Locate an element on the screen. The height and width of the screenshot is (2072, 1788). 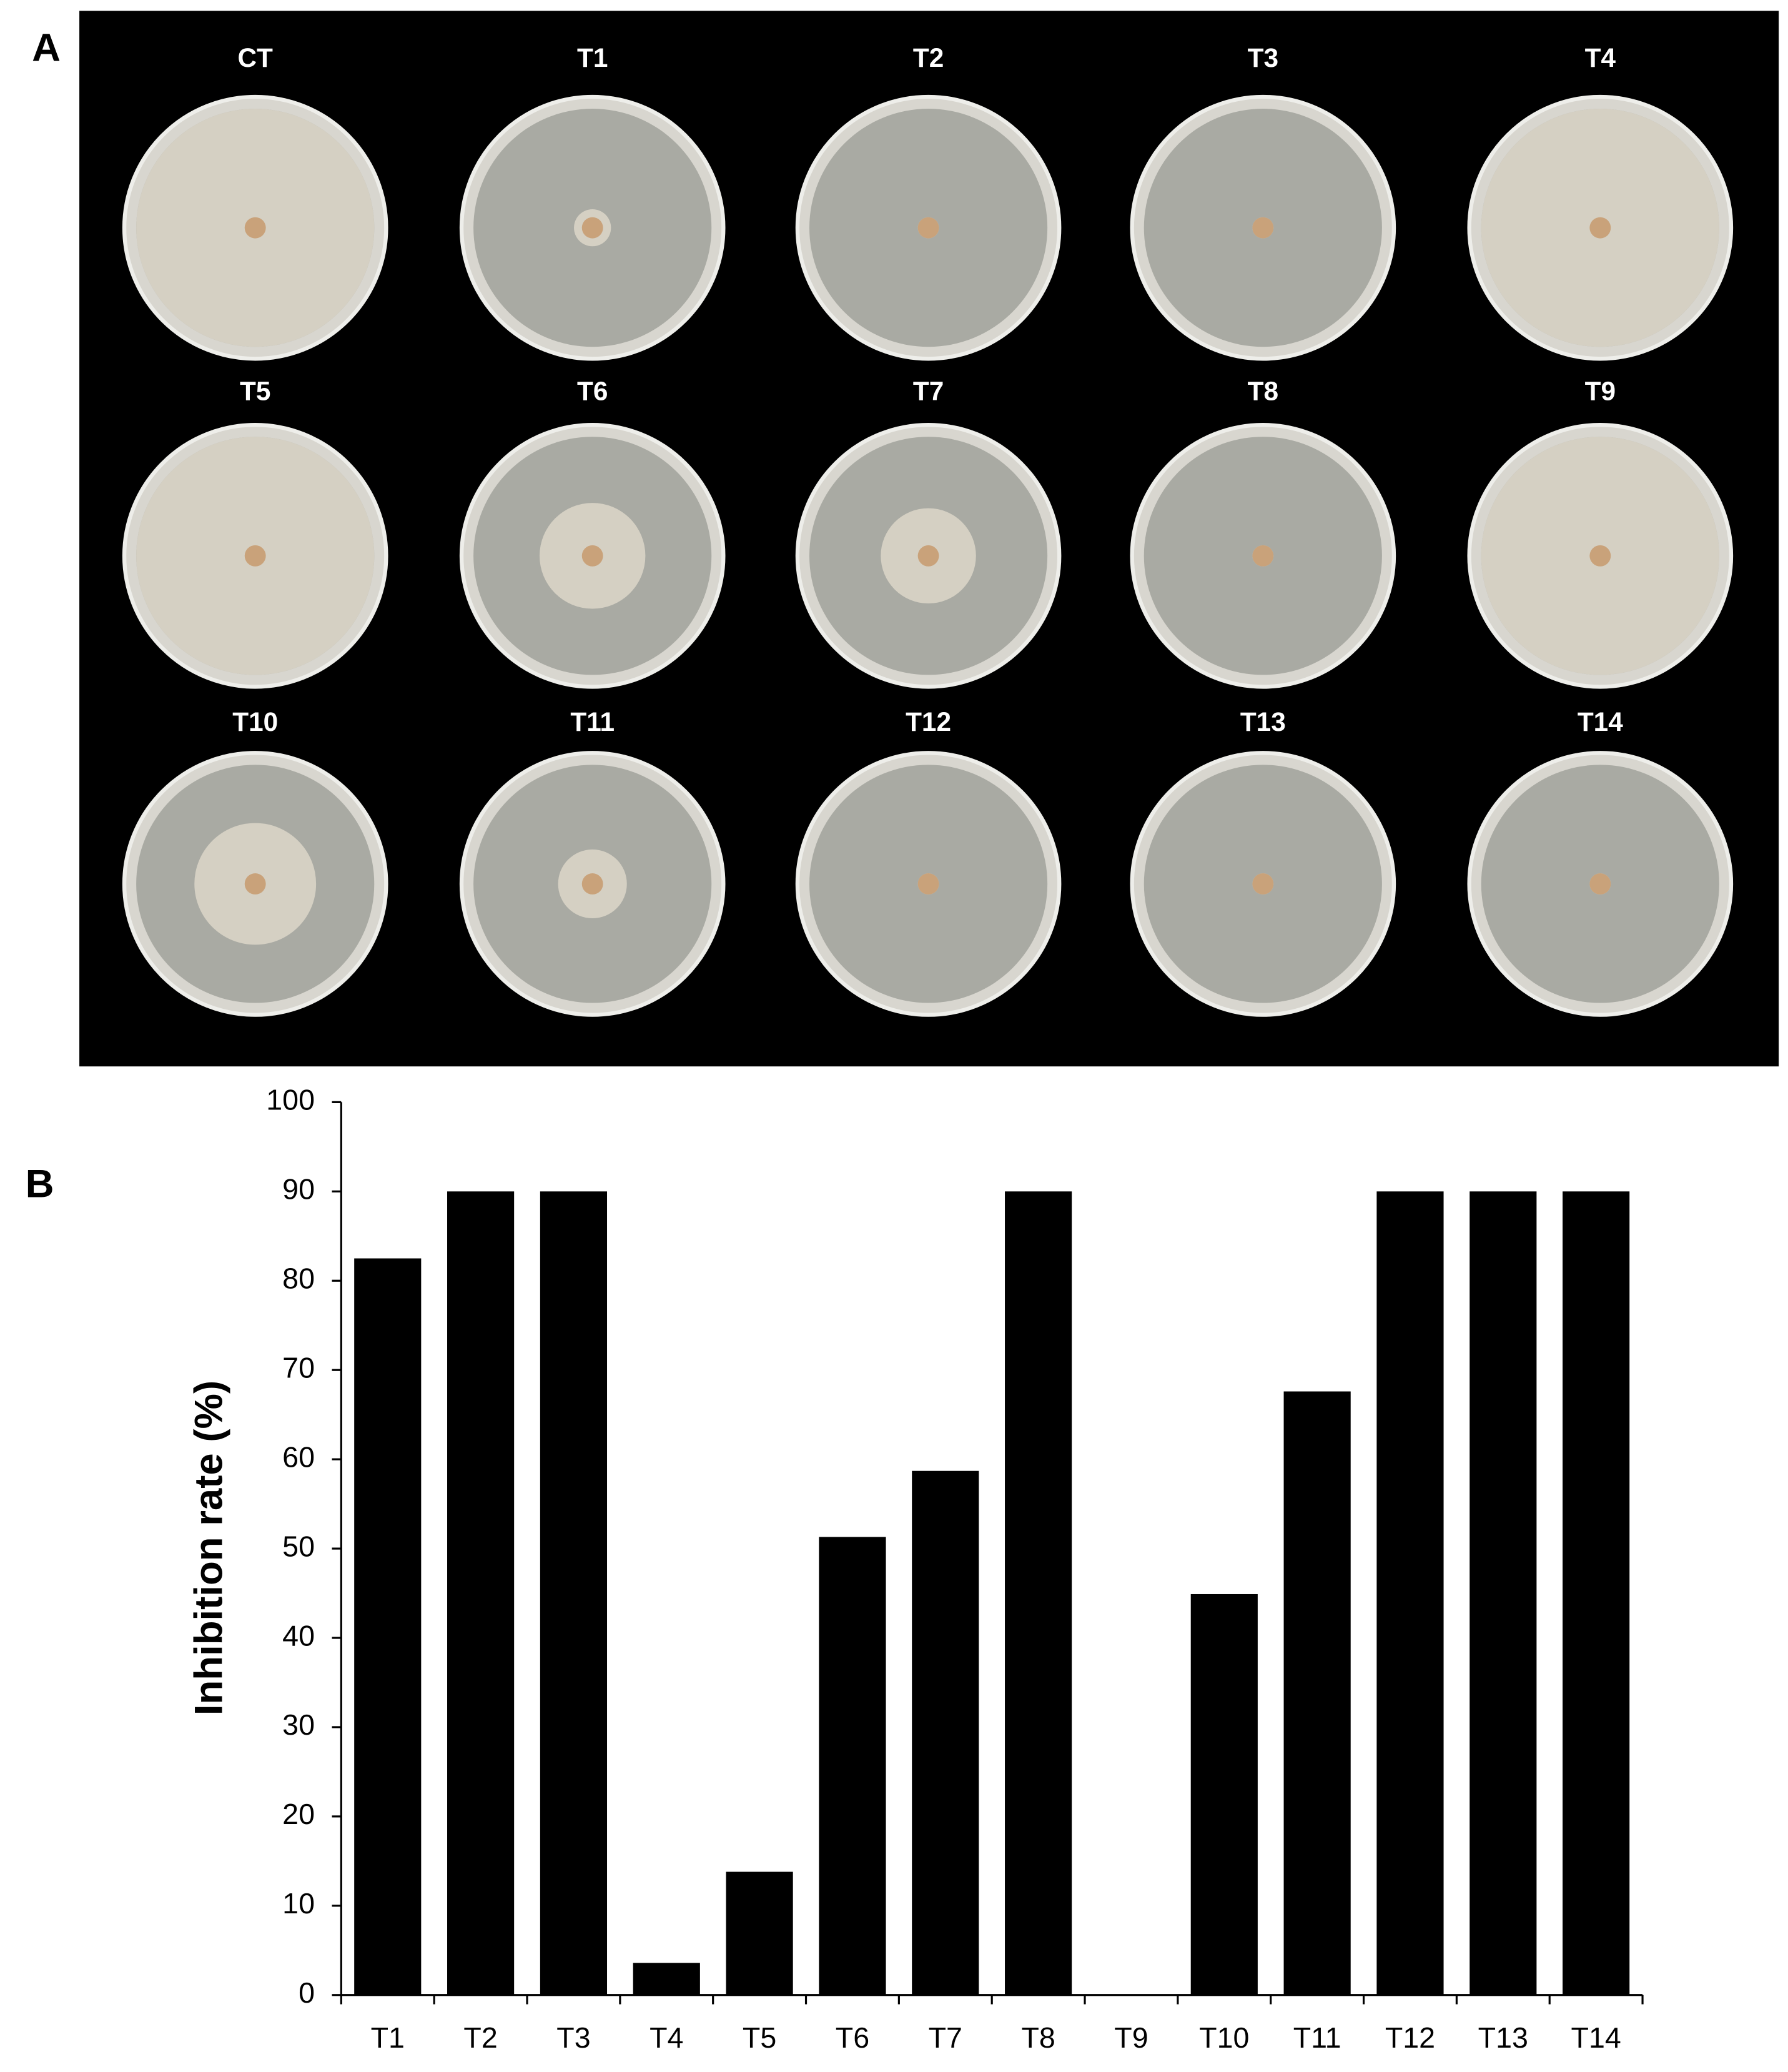
x-tick-label: T6 is located at coordinates (852, 2037).